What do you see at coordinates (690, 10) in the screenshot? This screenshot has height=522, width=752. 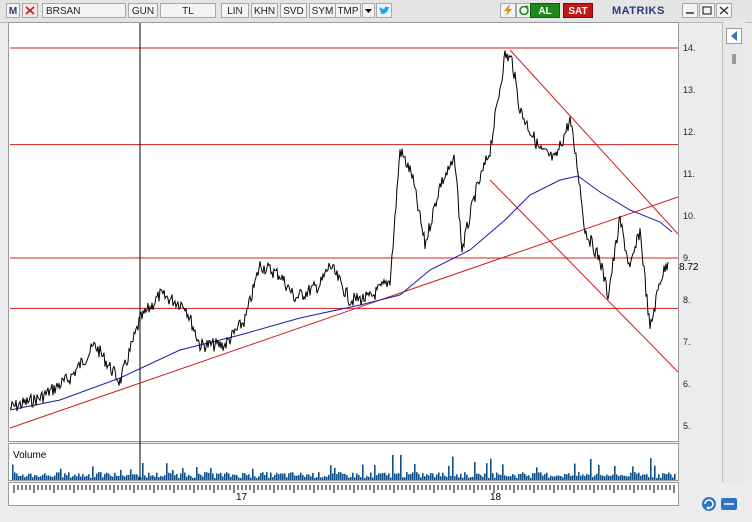 I see `minimize-icon` at bounding box center [690, 10].